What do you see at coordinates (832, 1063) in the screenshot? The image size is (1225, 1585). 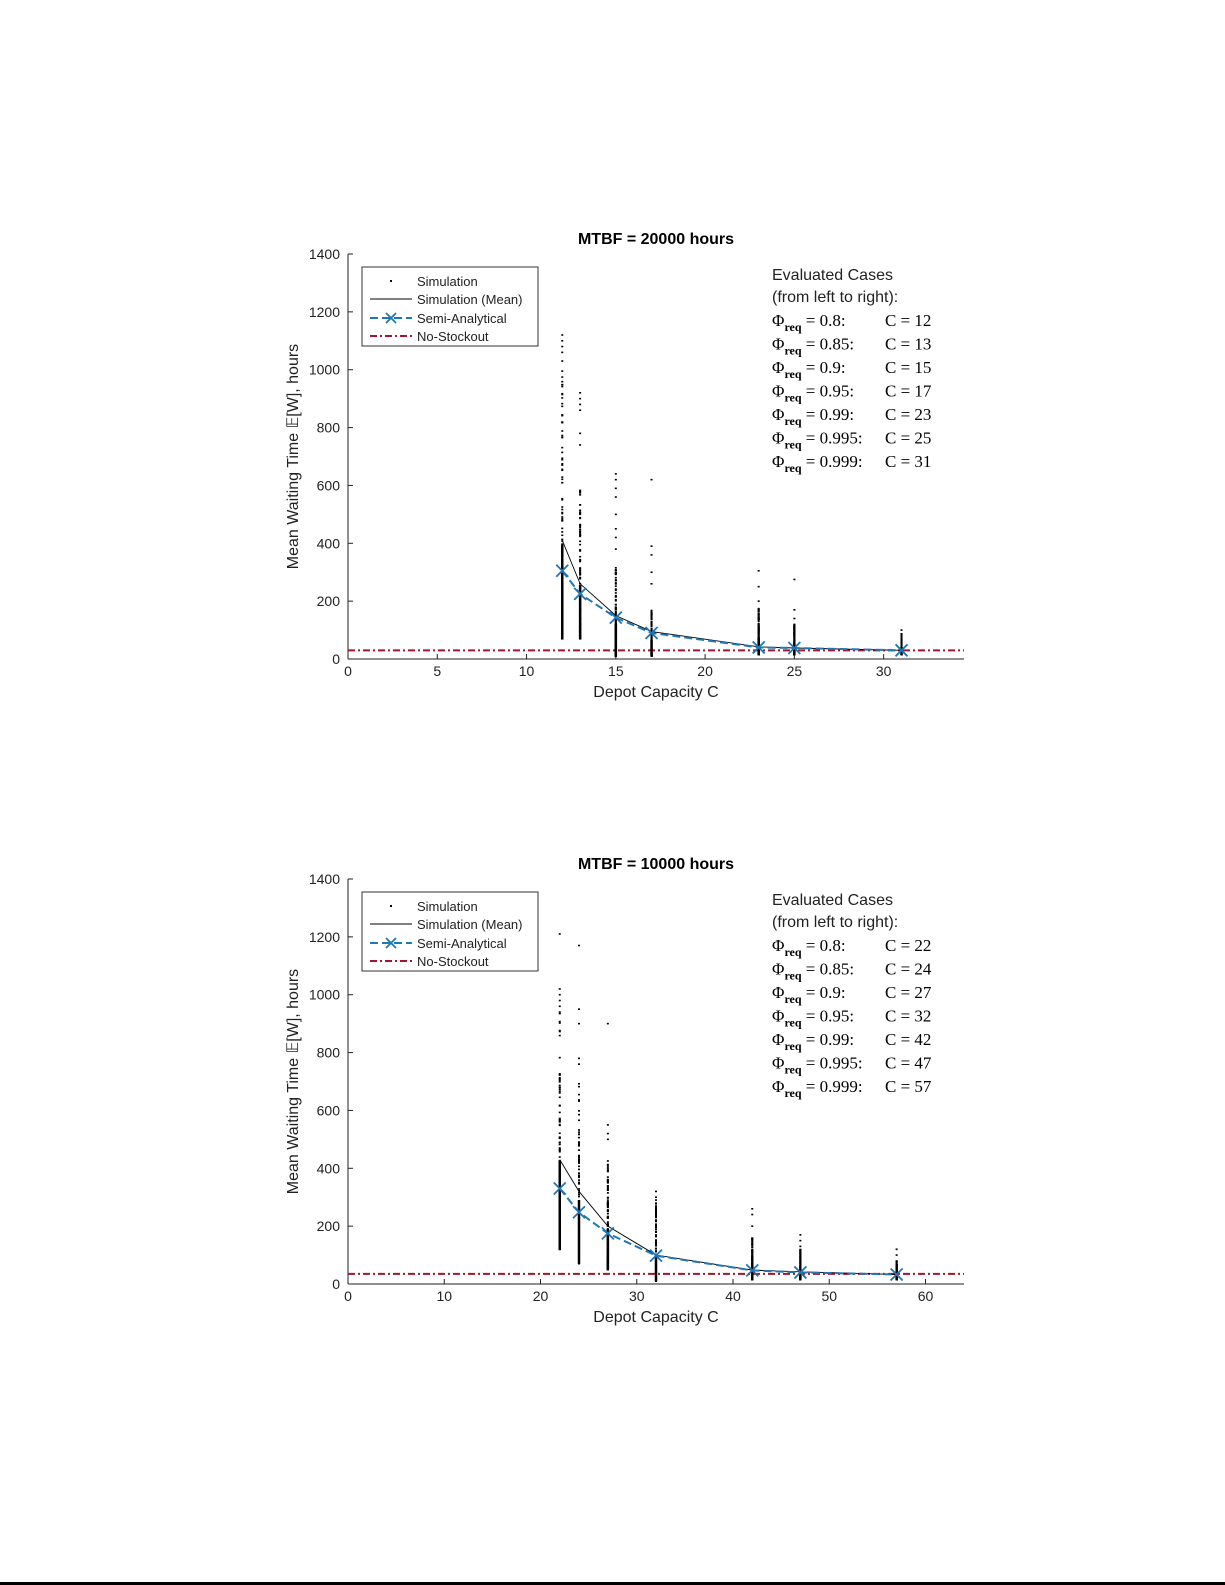 I see `phi-value: = 0.995:` at bounding box center [832, 1063].